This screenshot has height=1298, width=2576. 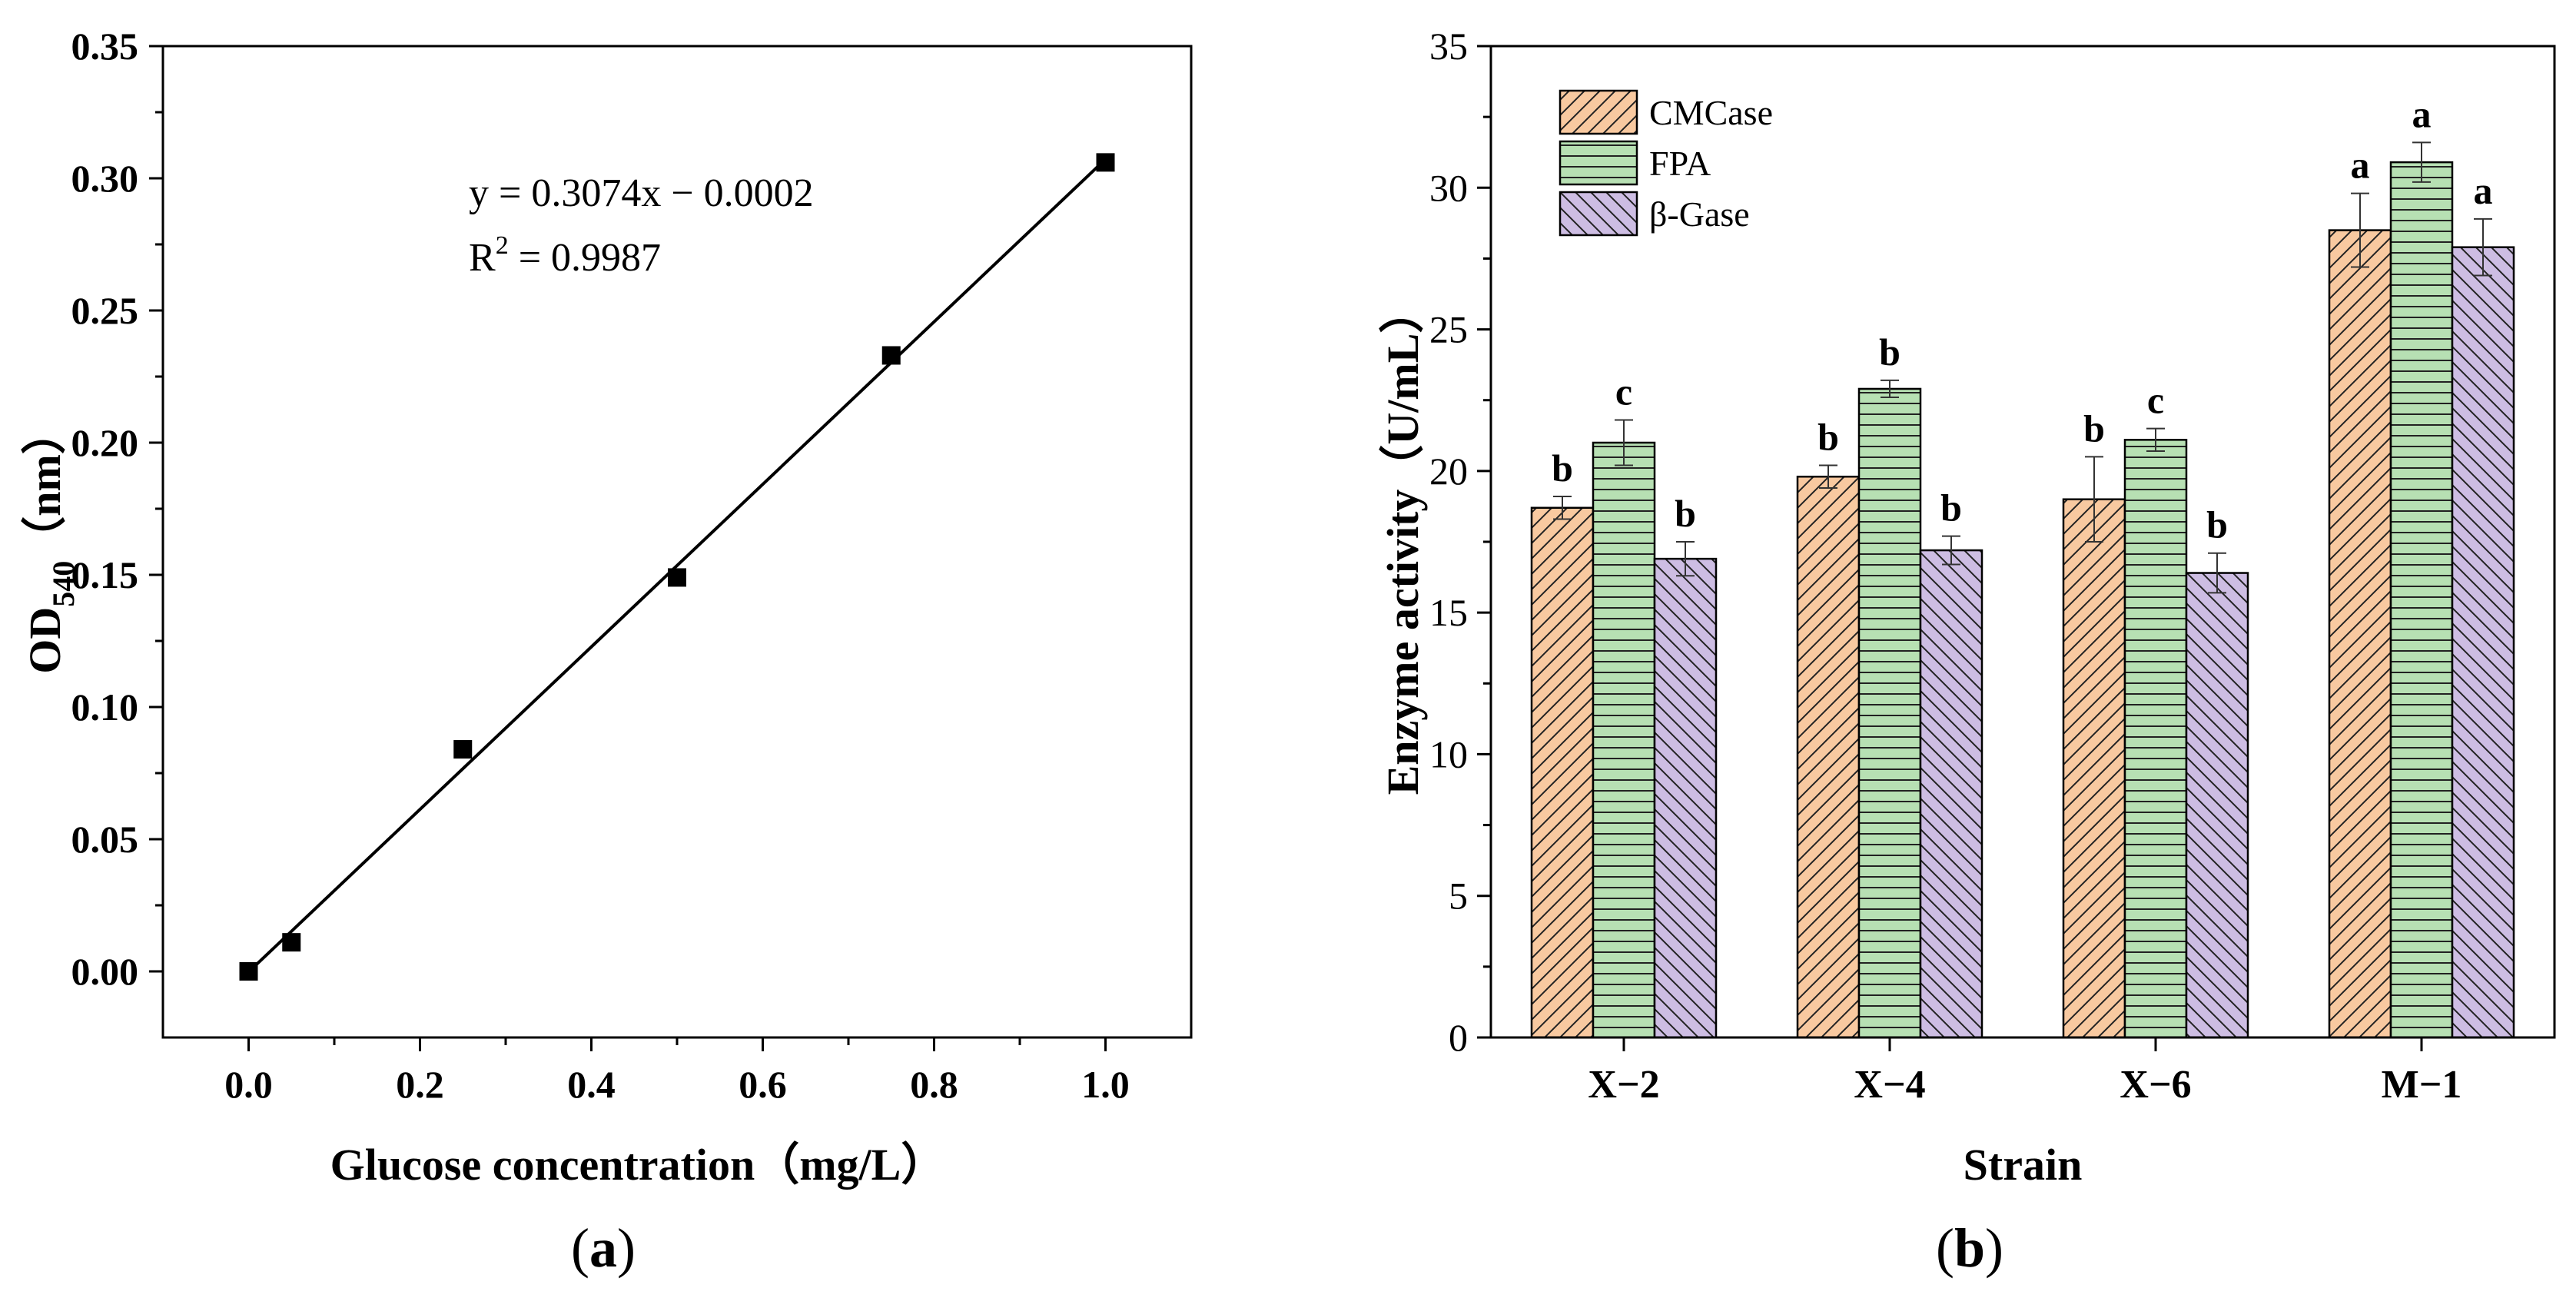 What do you see at coordinates (1711, 112) in the screenshot?
I see `legend-label: CMCase` at bounding box center [1711, 112].